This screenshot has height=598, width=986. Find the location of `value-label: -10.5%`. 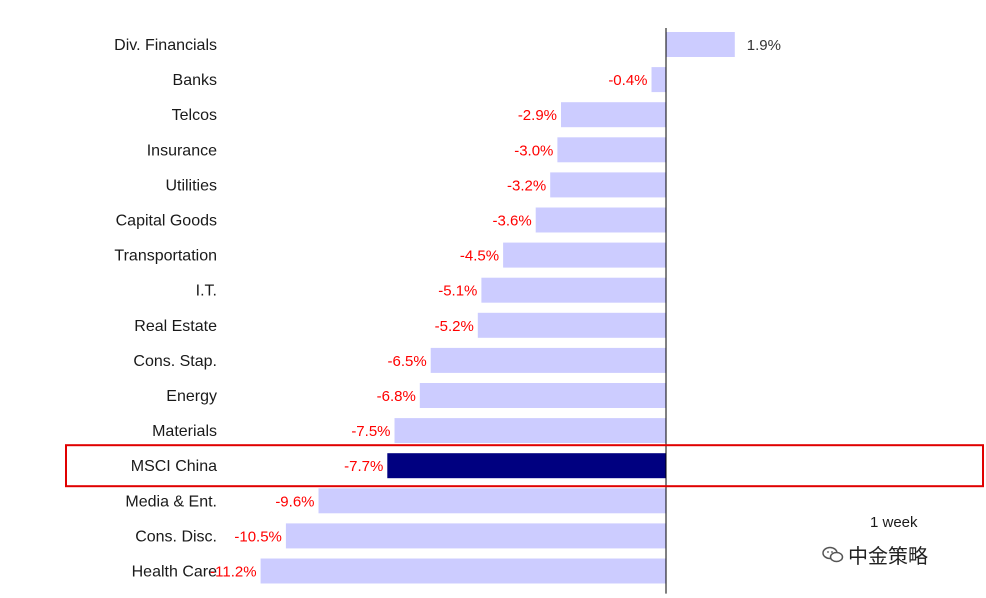

value-label: -10.5% is located at coordinates (258, 536).